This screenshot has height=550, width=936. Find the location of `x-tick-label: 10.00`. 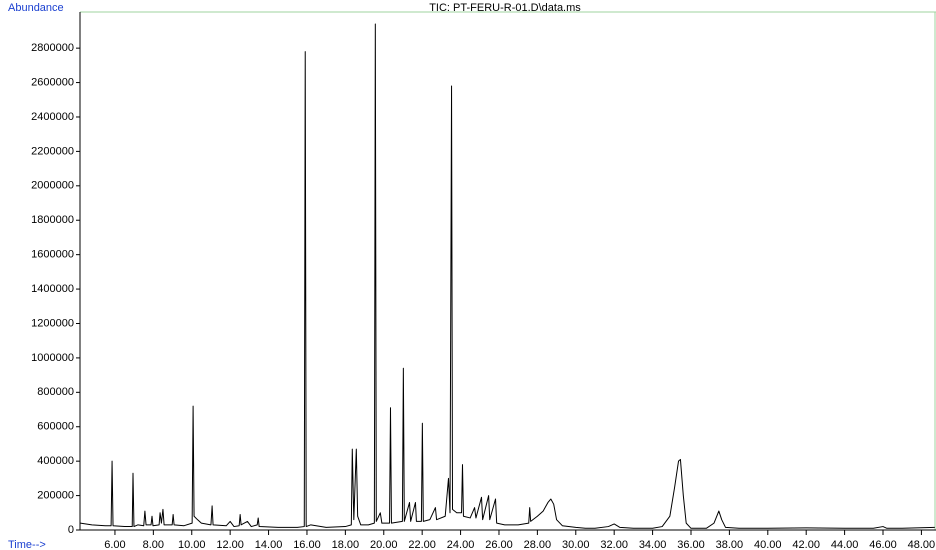

x-tick-label: 10.00 is located at coordinates (192, 544).